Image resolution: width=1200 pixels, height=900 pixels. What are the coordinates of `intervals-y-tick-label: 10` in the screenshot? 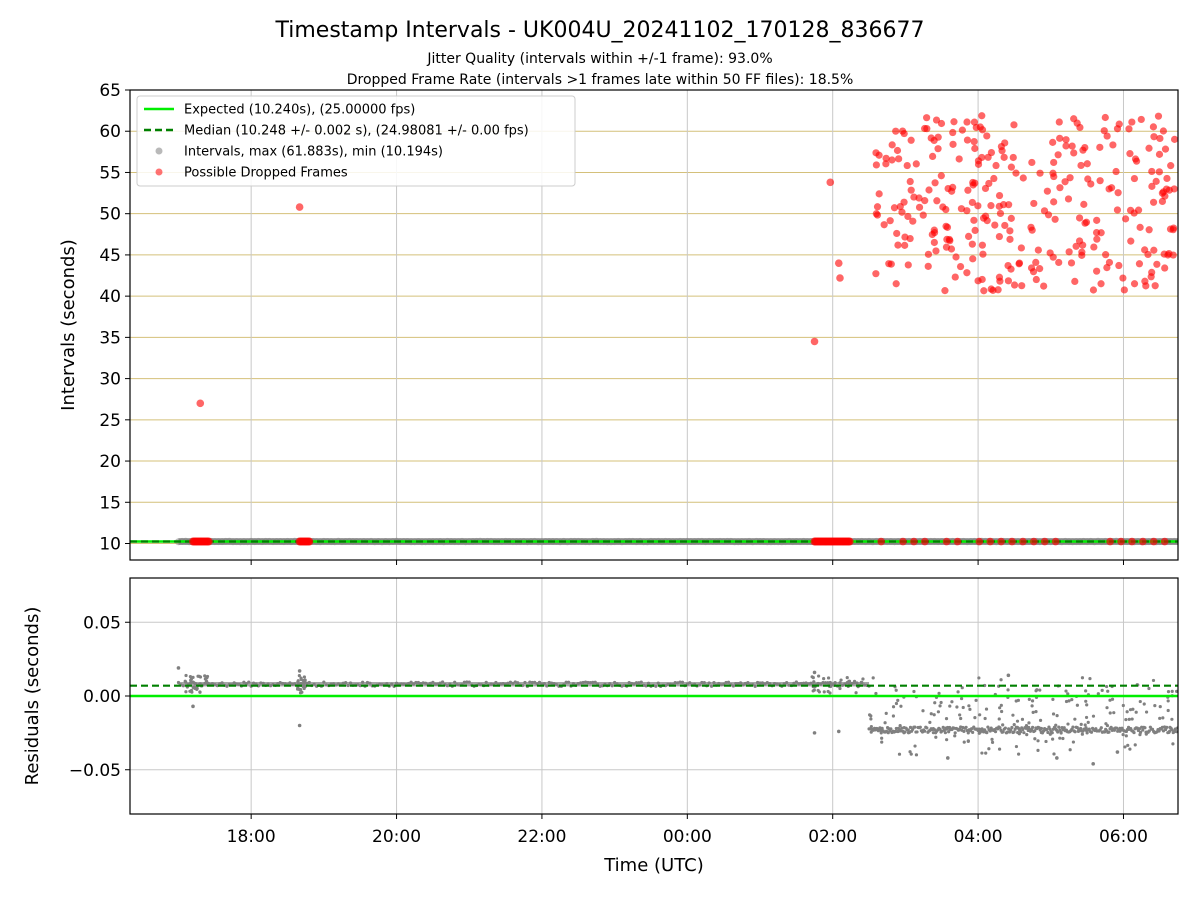 It's located at (110, 545).